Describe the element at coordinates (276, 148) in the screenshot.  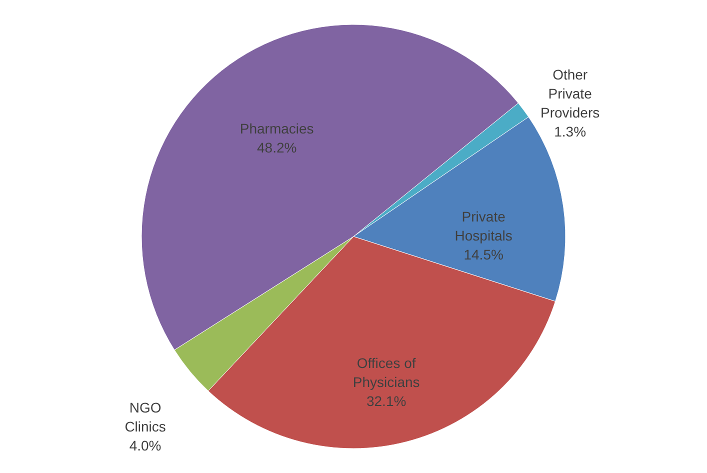
I see `data-label: 48.2%` at that location.